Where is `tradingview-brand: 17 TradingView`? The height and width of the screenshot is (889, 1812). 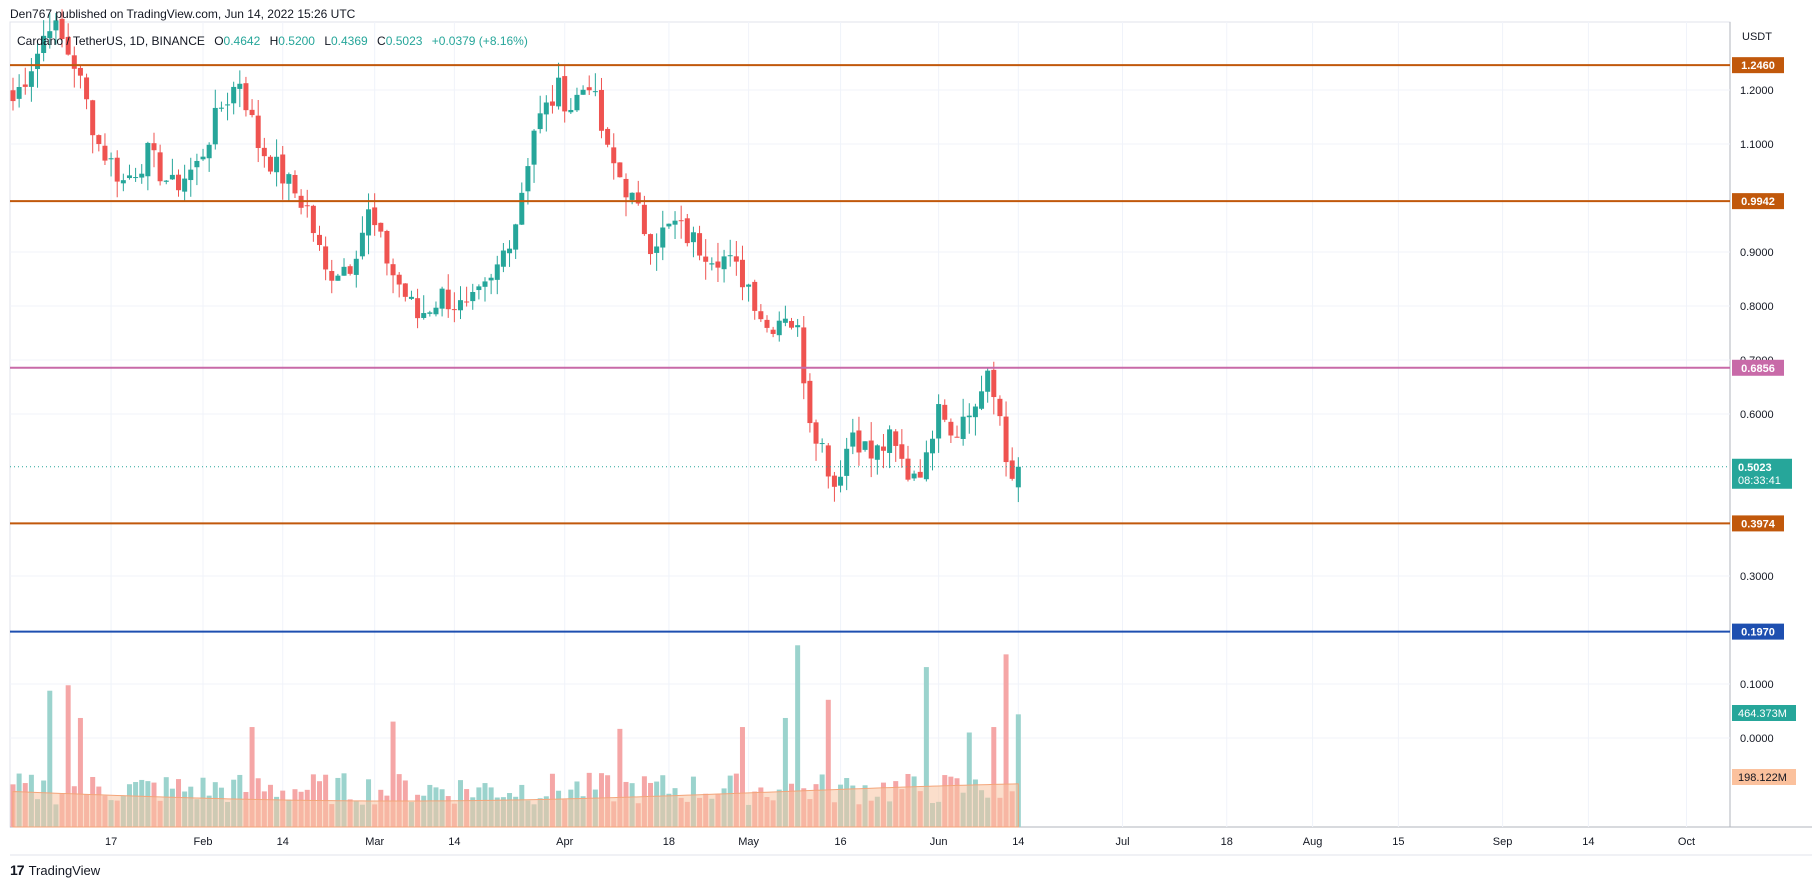 tradingview-brand: 17 TradingView is located at coordinates (55, 870).